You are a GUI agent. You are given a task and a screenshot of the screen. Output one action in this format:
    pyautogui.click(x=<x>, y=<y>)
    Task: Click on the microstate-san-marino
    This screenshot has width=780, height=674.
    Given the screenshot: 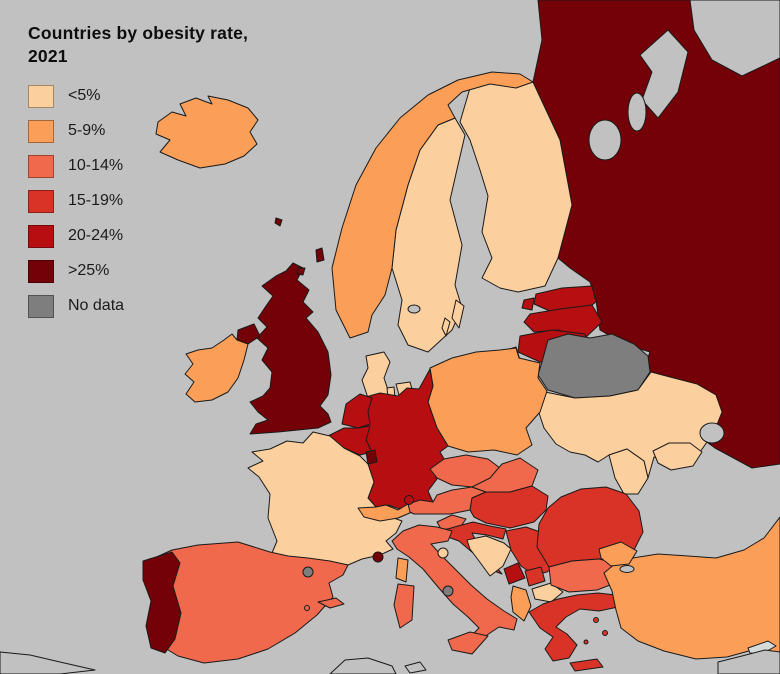 What is the action you would take?
    pyautogui.click(x=443, y=553)
    